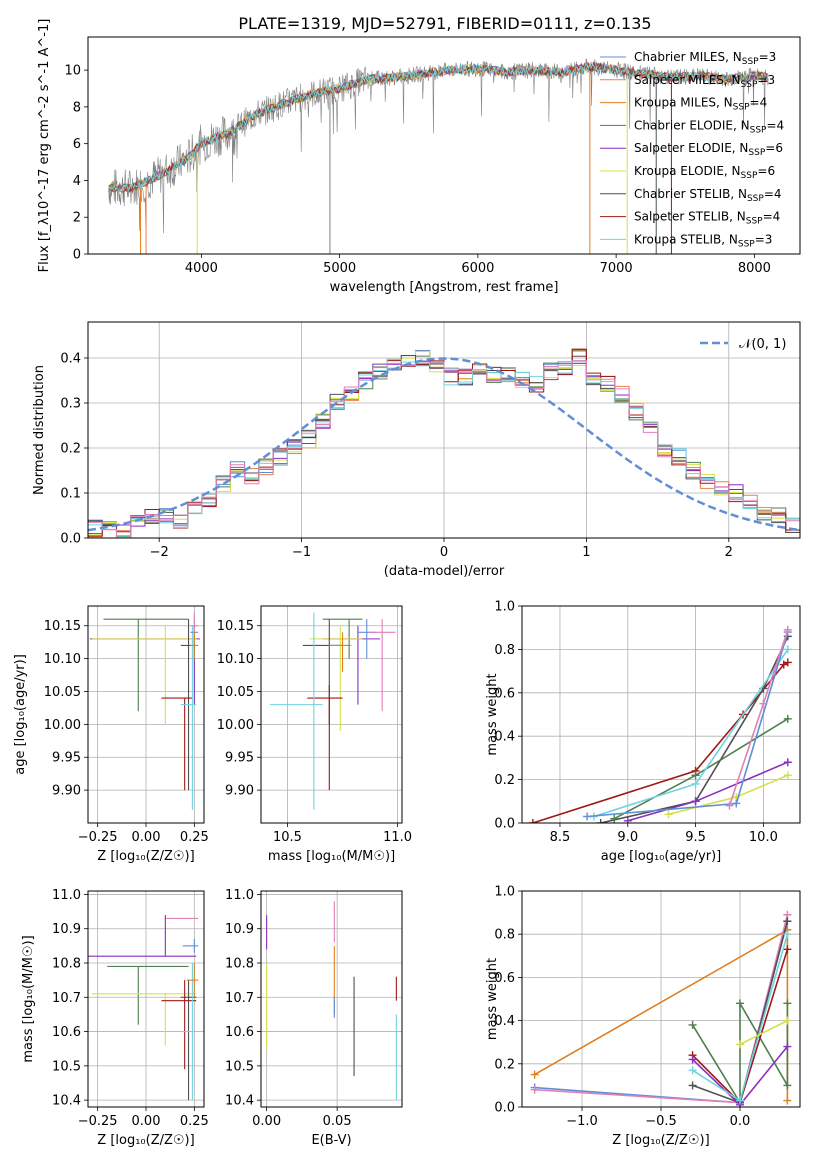 The image size is (819, 1170). I want to click on y-tick-label: 0.3, so click(70, 404).